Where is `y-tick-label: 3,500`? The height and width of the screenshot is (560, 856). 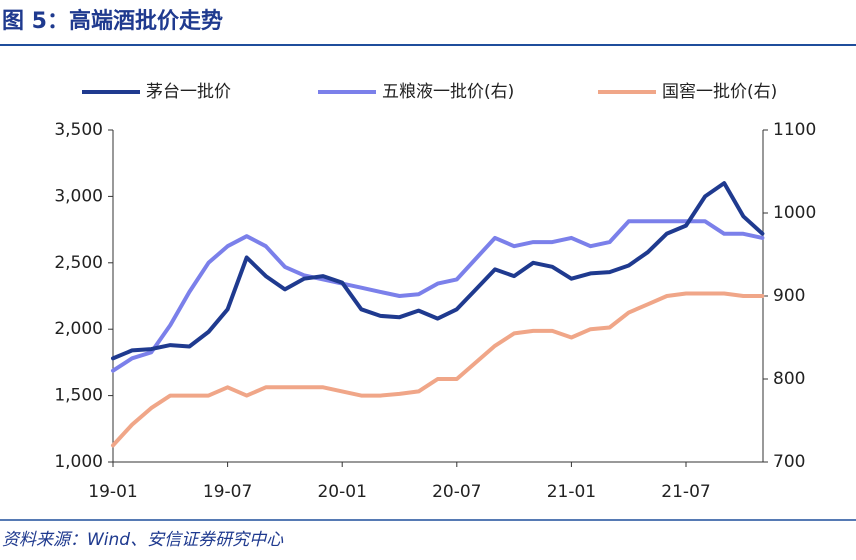 y-tick-label: 3,500 is located at coordinates (78, 130).